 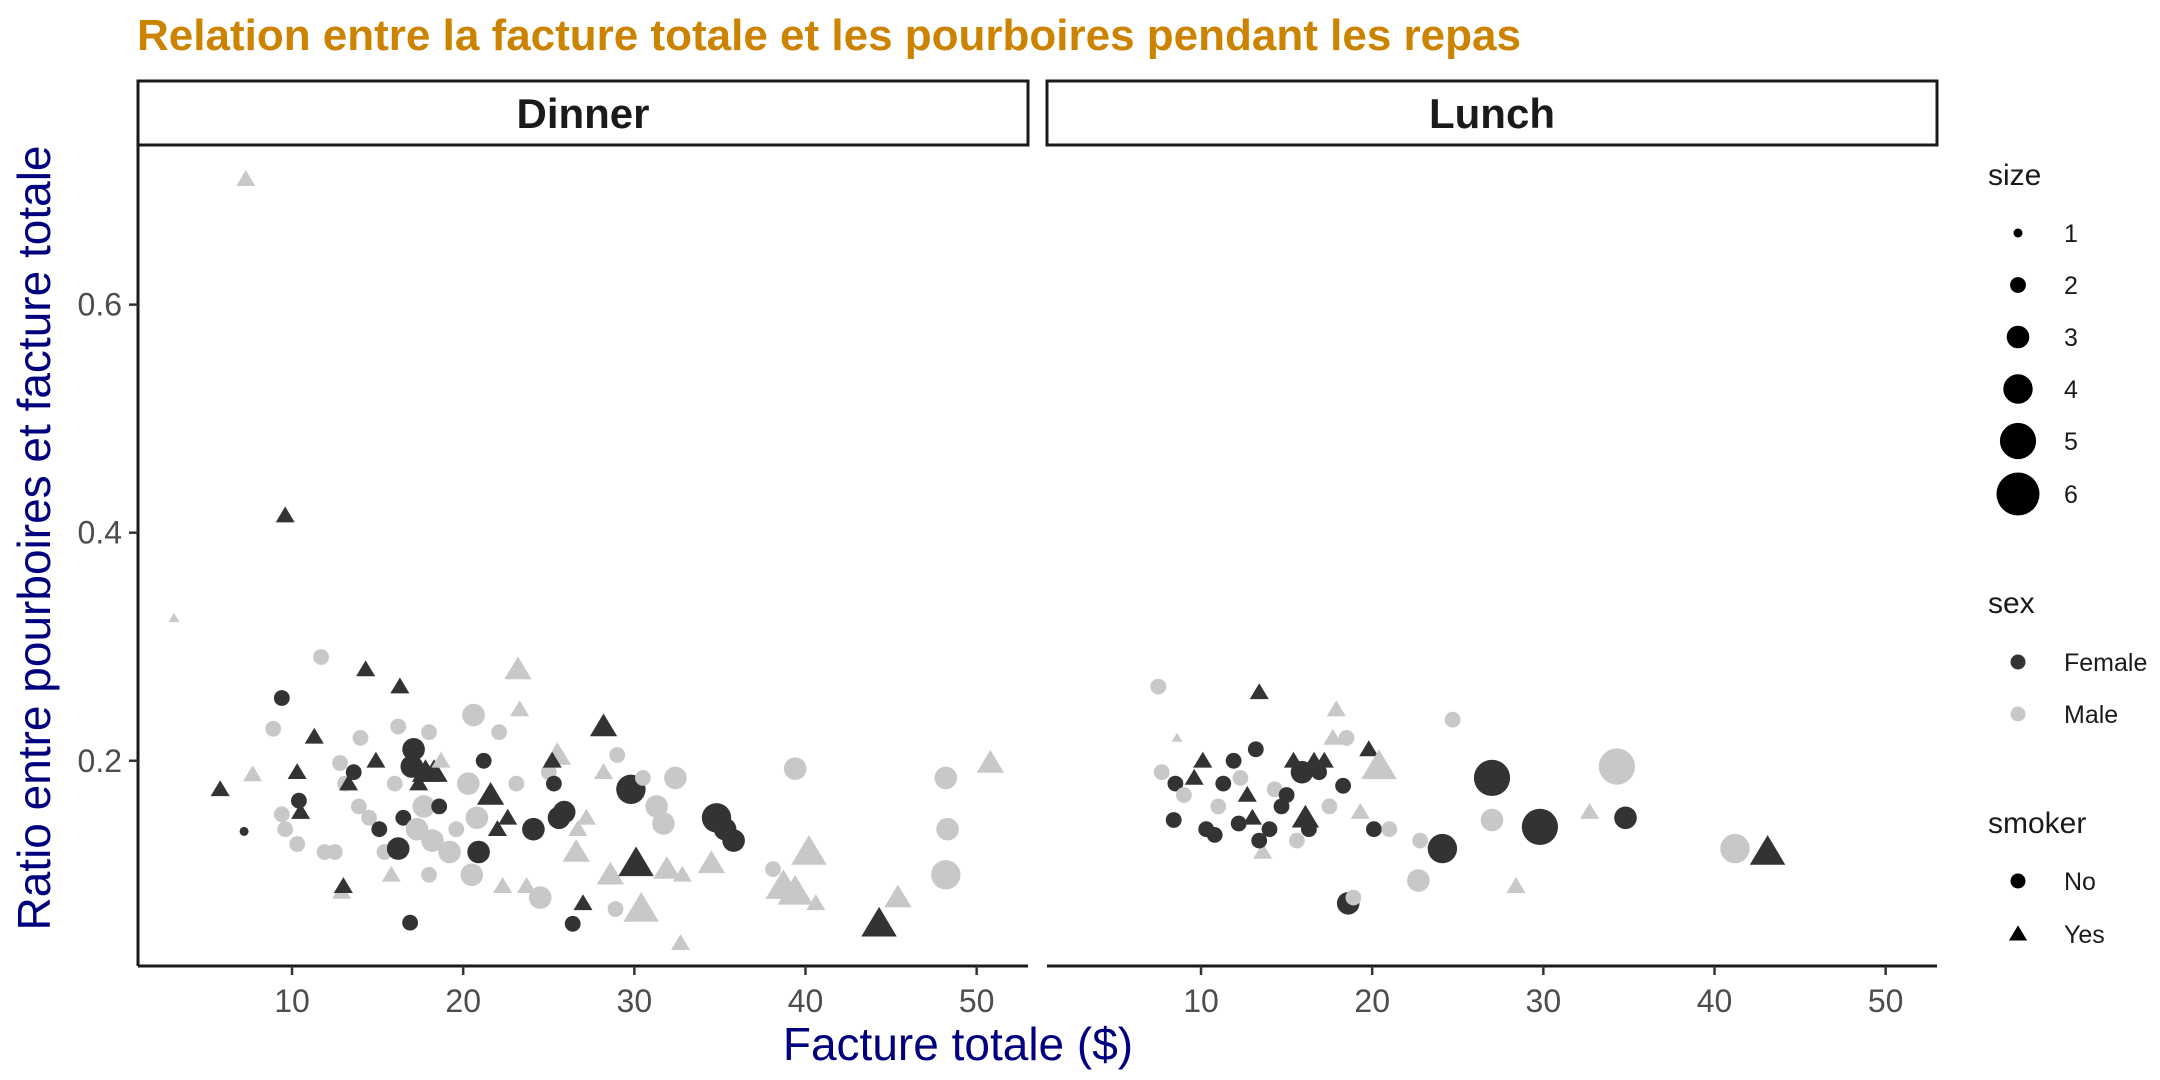 I want to click on legend-title-smoker: smoker, so click(x=2037, y=823).